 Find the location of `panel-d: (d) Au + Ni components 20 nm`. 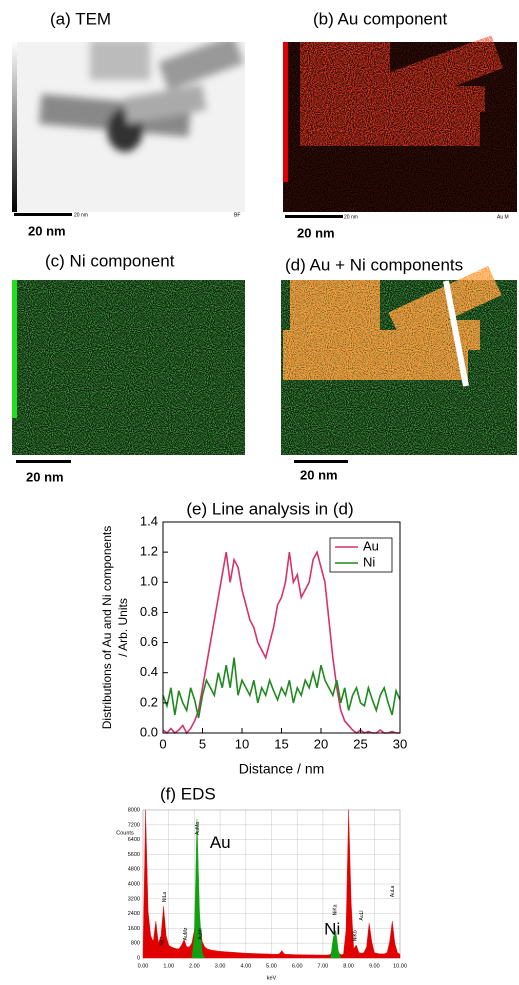

panel-d: (d) Au + Ni components 20 nm is located at coordinates (399, 368).